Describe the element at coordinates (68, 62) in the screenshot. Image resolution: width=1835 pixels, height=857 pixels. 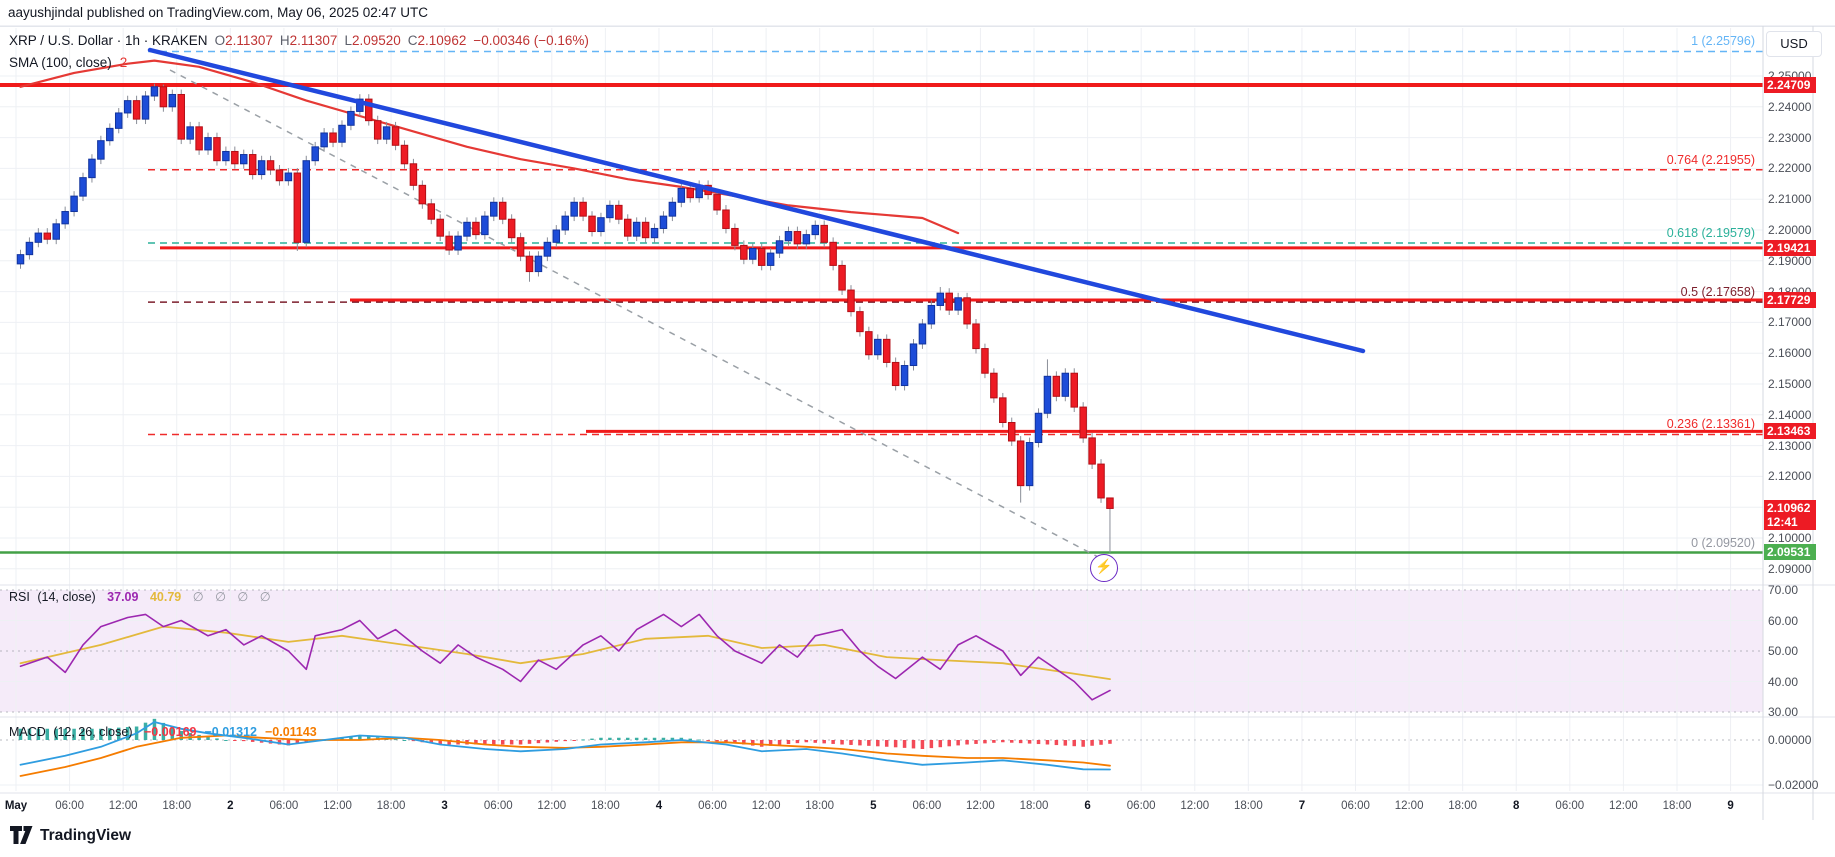
I see `sma-legend: SMA (100, close) 2` at that location.